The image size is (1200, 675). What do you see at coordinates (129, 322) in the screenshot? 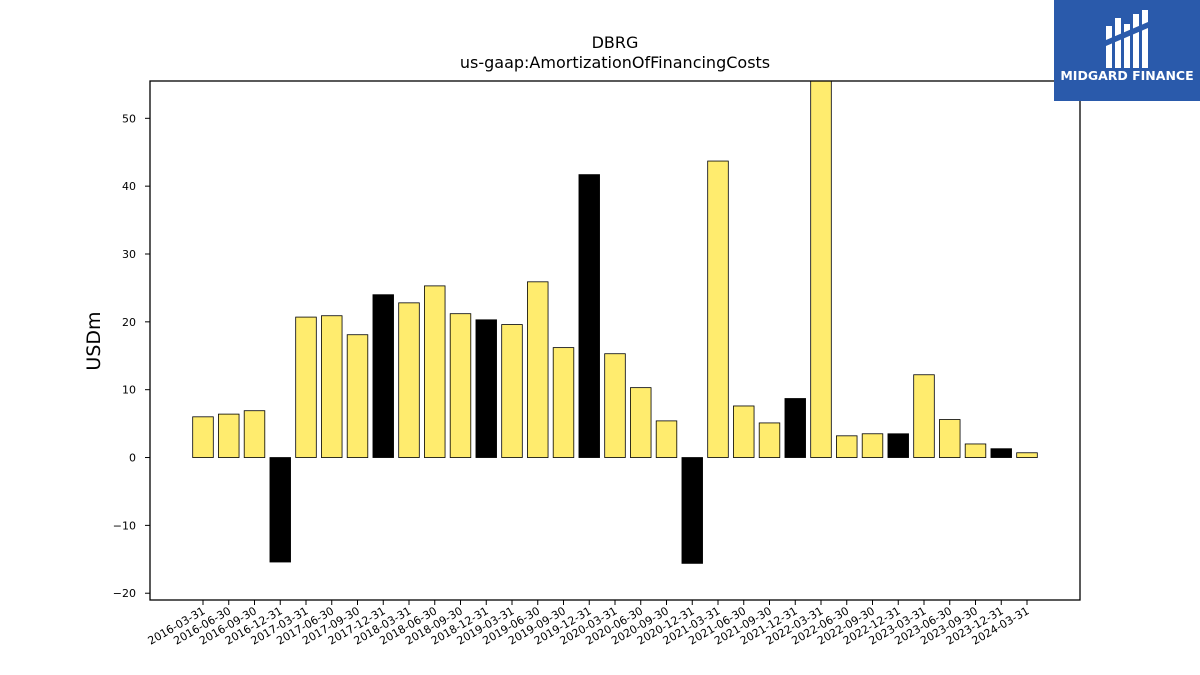
I see `y-tick-label: 20` at bounding box center [129, 322].